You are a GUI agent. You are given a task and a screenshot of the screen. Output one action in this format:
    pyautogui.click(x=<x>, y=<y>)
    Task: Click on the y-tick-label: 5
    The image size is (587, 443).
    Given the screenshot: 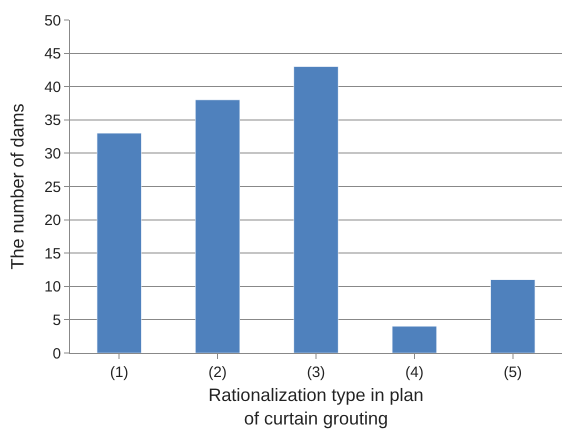 What is the action you would take?
    pyautogui.click(x=56, y=320)
    